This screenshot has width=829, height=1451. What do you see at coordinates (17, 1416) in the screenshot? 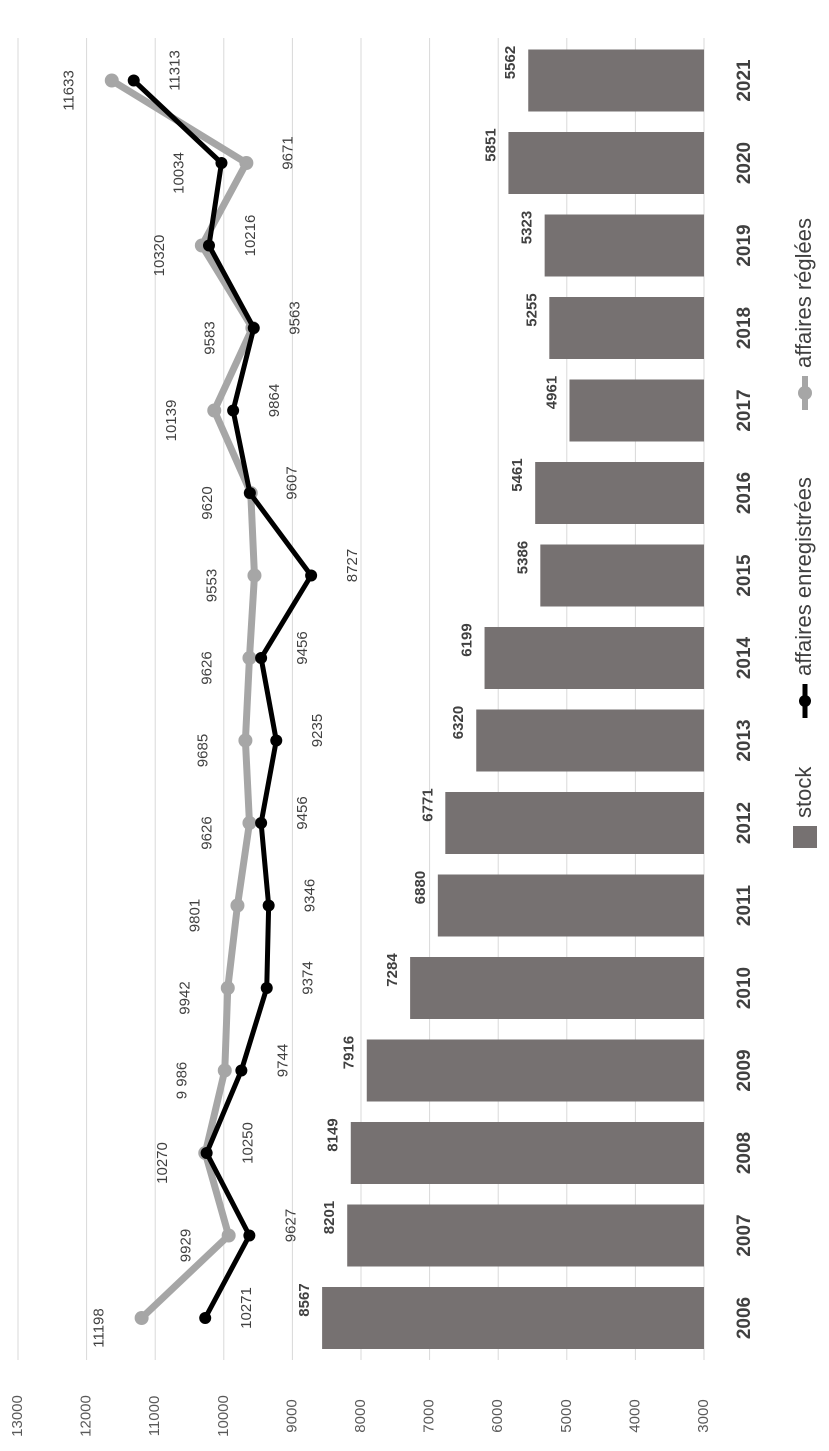
I see `value-tick-label: 13000` at bounding box center [17, 1416].